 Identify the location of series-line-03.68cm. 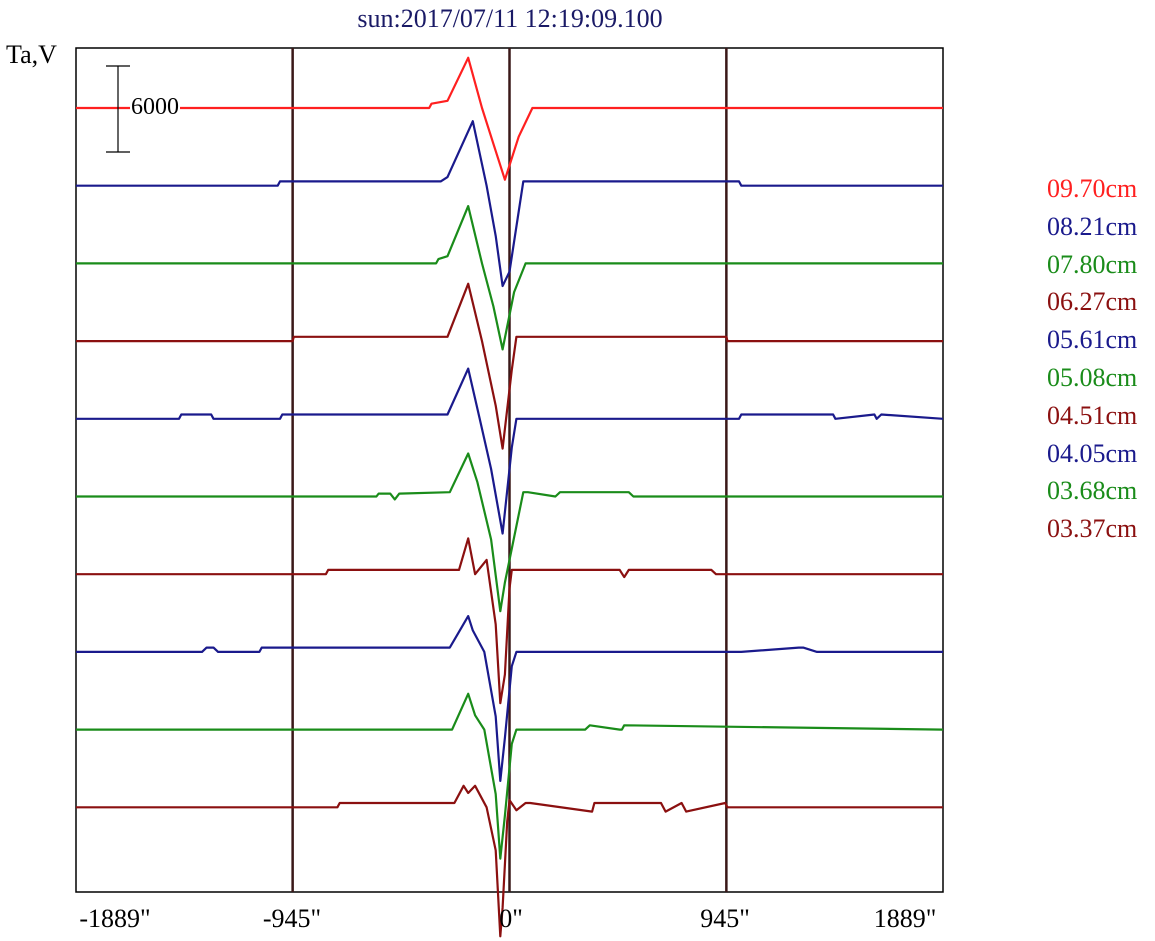
(510, 776).